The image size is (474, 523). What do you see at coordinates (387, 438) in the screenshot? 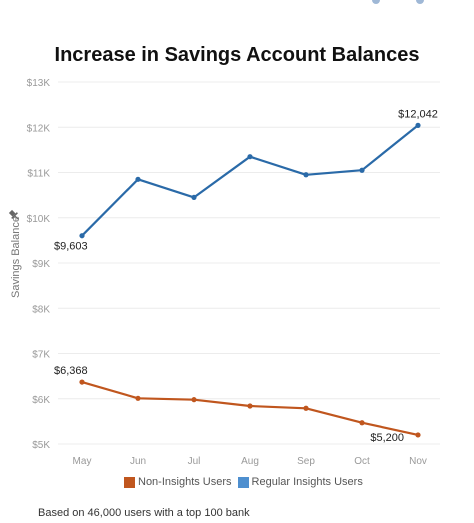
I see `data-label: $5,200` at bounding box center [387, 438].